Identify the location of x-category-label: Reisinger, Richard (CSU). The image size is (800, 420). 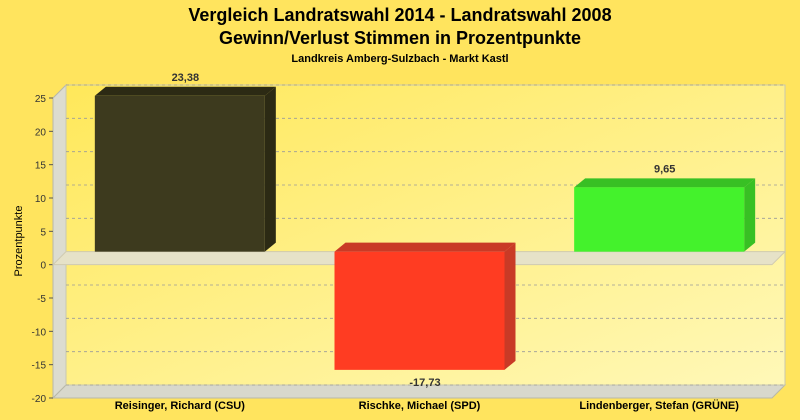
(180, 406).